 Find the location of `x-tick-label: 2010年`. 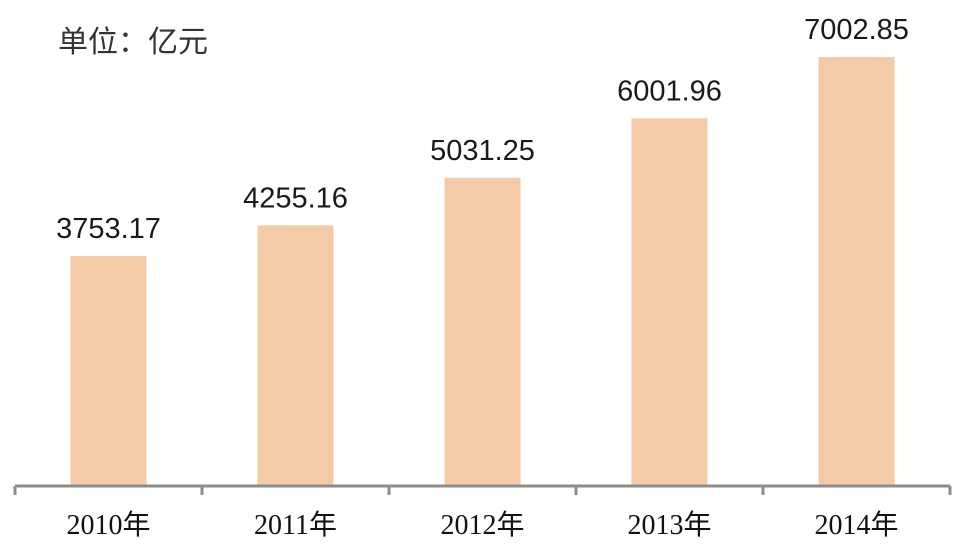

x-tick-label: 2010年 is located at coordinates (108, 525).